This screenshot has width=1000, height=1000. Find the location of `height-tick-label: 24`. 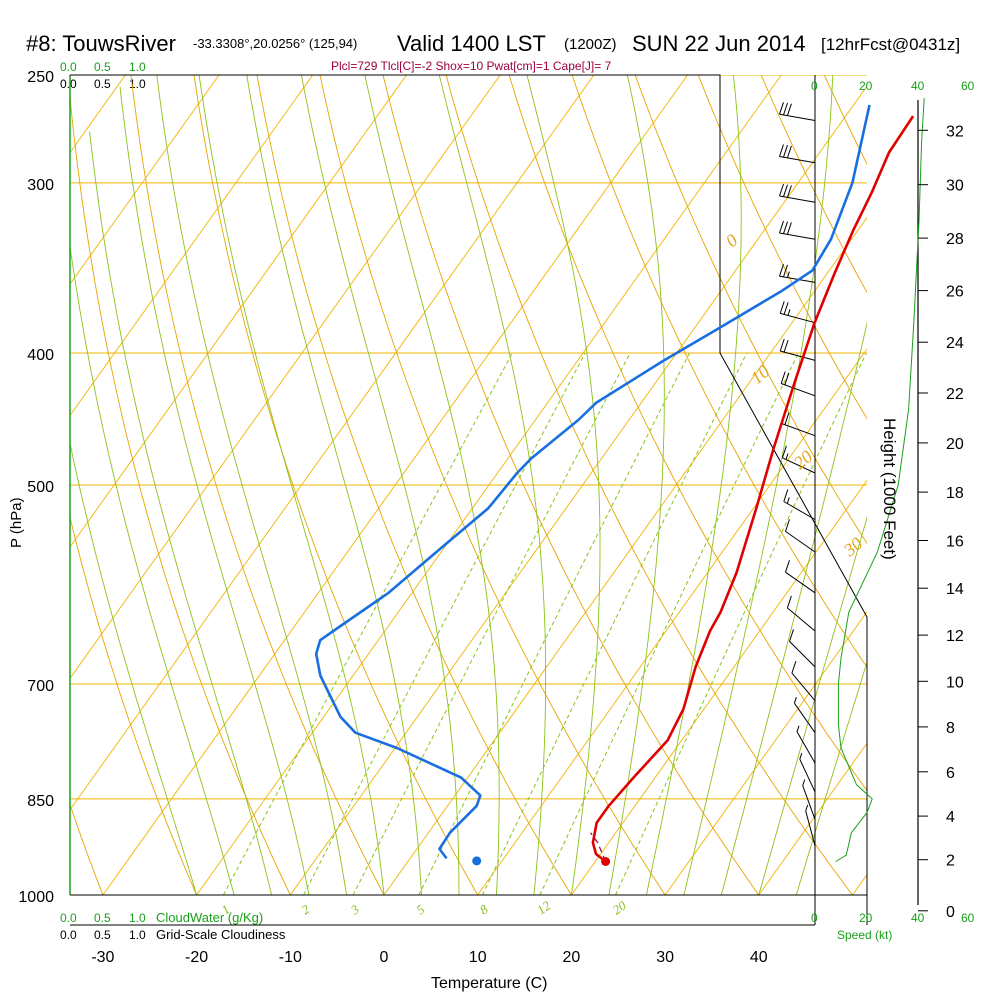

height-tick-label: 24 is located at coordinates (955, 343).